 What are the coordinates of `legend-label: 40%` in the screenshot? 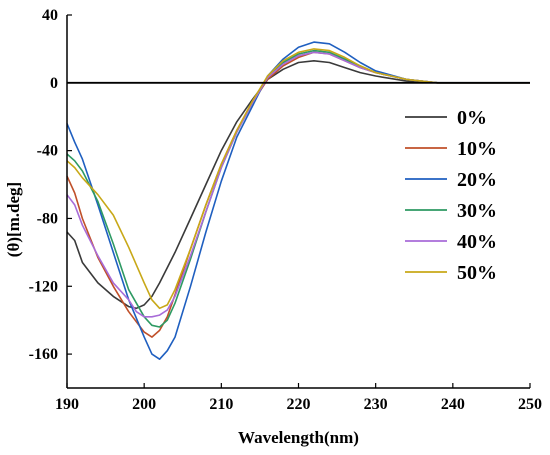 It's located at (477, 242).